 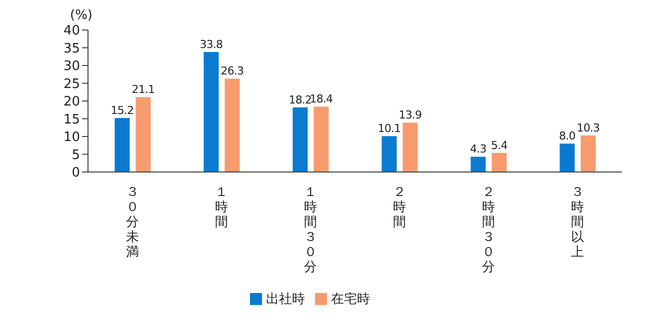 I want to click on text: 10.1, so click(x=389, y=129).